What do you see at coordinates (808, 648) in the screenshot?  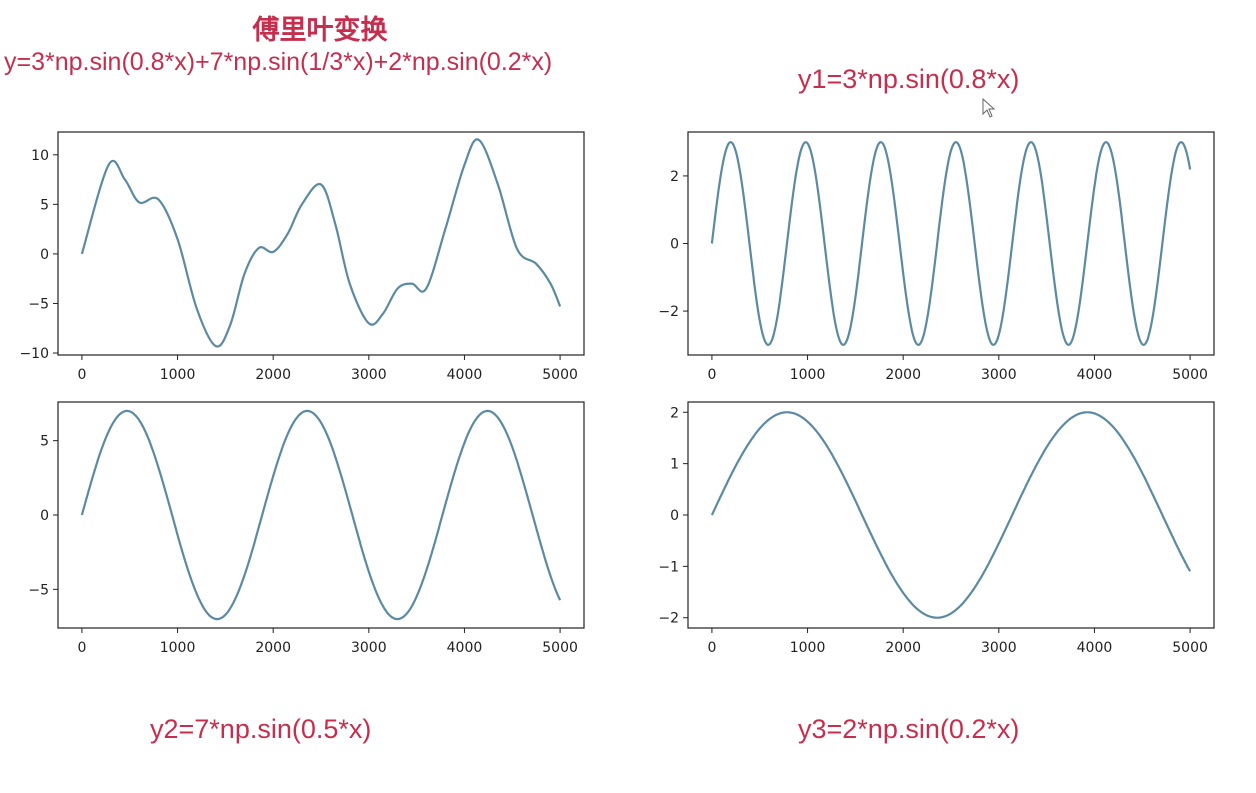 I see `x-tick-label-y3: 1000` at bounding box center [808, 648].